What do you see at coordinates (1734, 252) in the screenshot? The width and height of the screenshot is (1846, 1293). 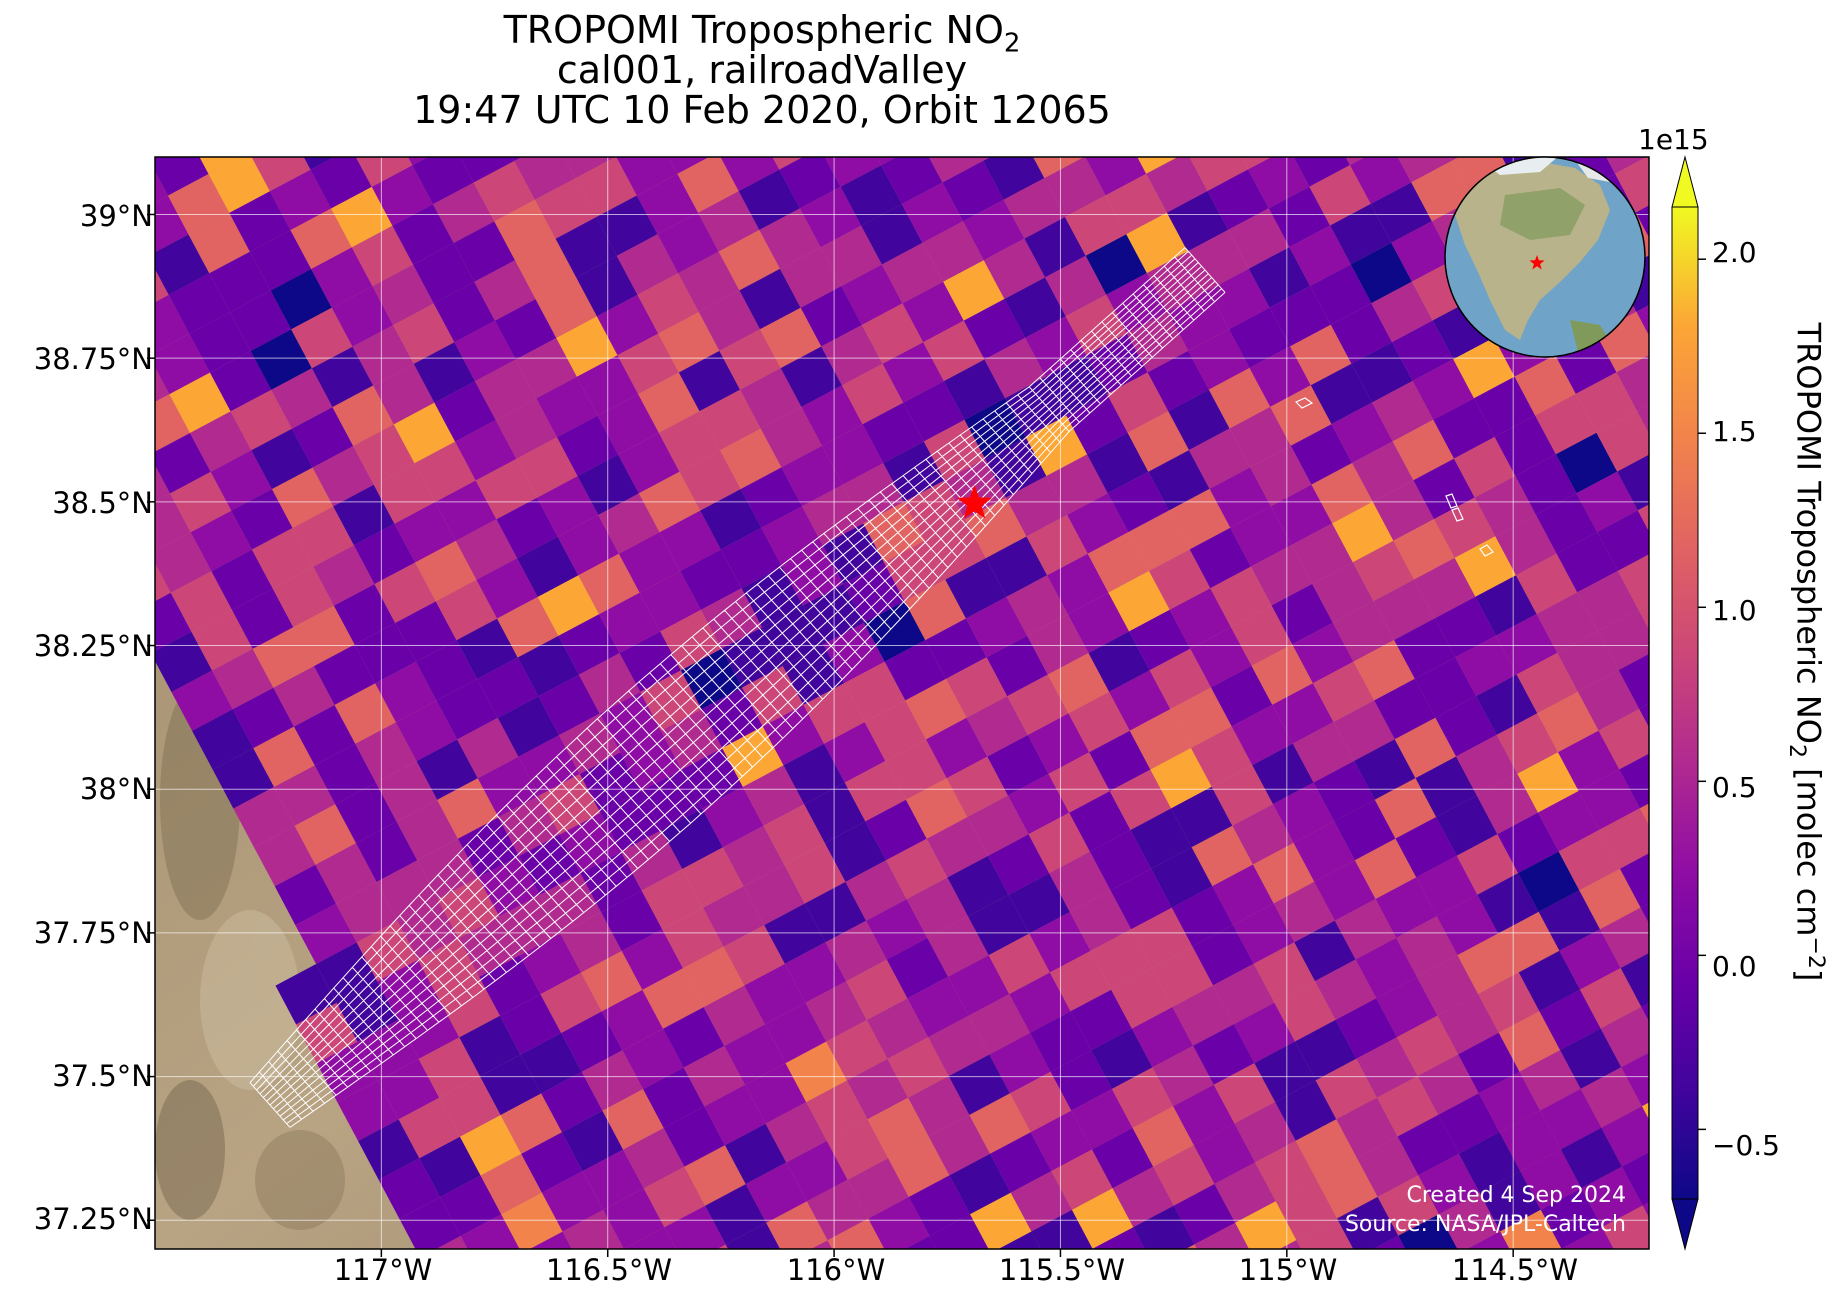 I see `colorbar-tick-label: 2.0` at bounding box center [1734, 252].